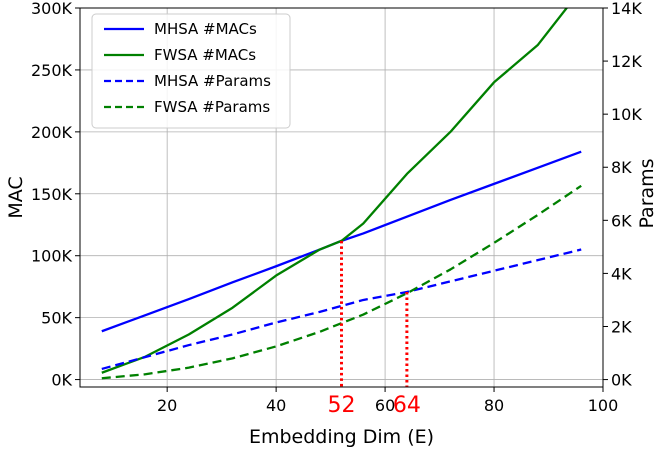  I want to click on x-tick-label: 100, so click(603, 405).